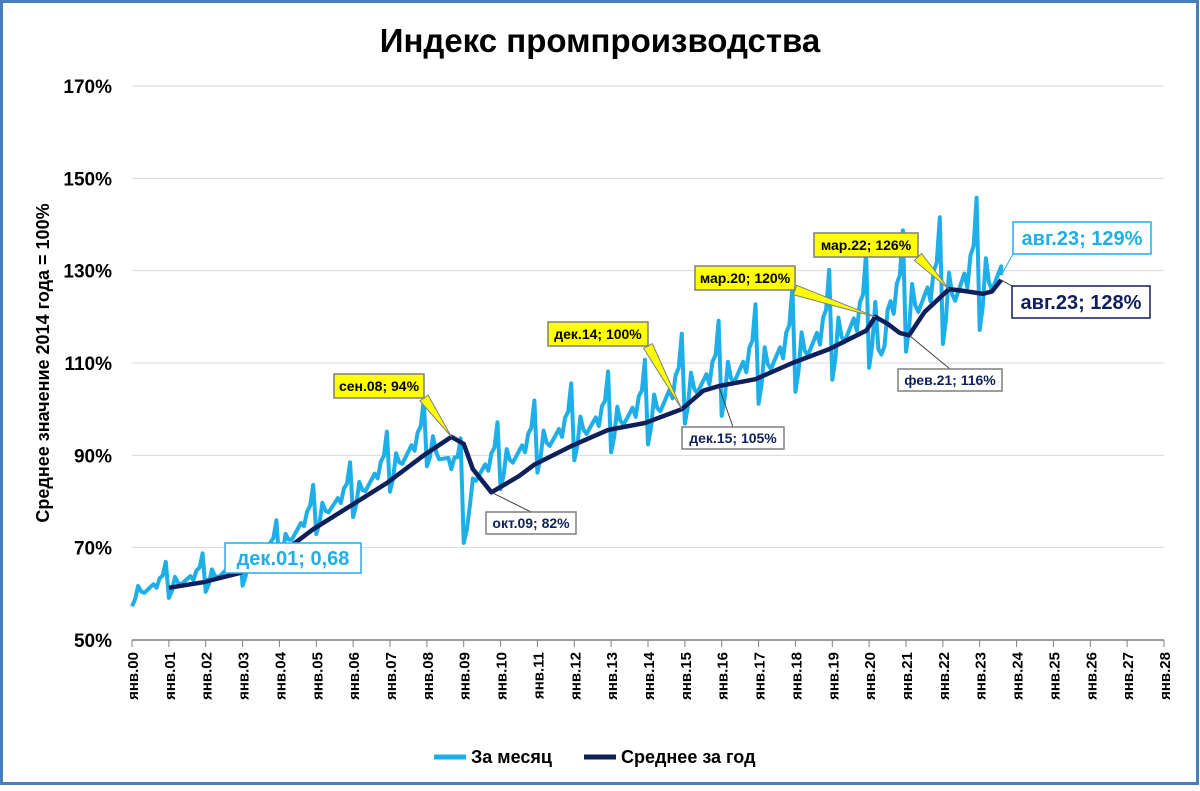 The width and height of the screenshot is (1200, 791). I want to click on y-tick-label: 150%, so click(87, 179).